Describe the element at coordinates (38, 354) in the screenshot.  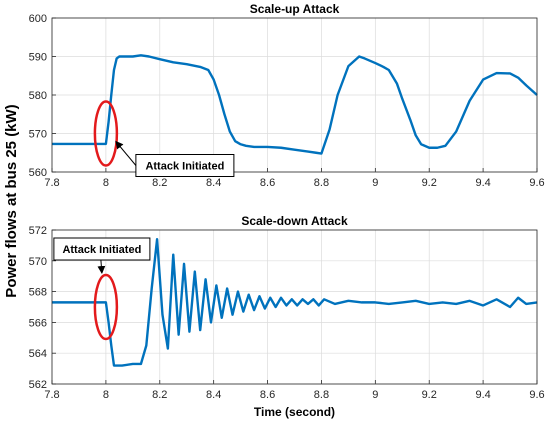
I see `y-tick-label: 564` at that location.